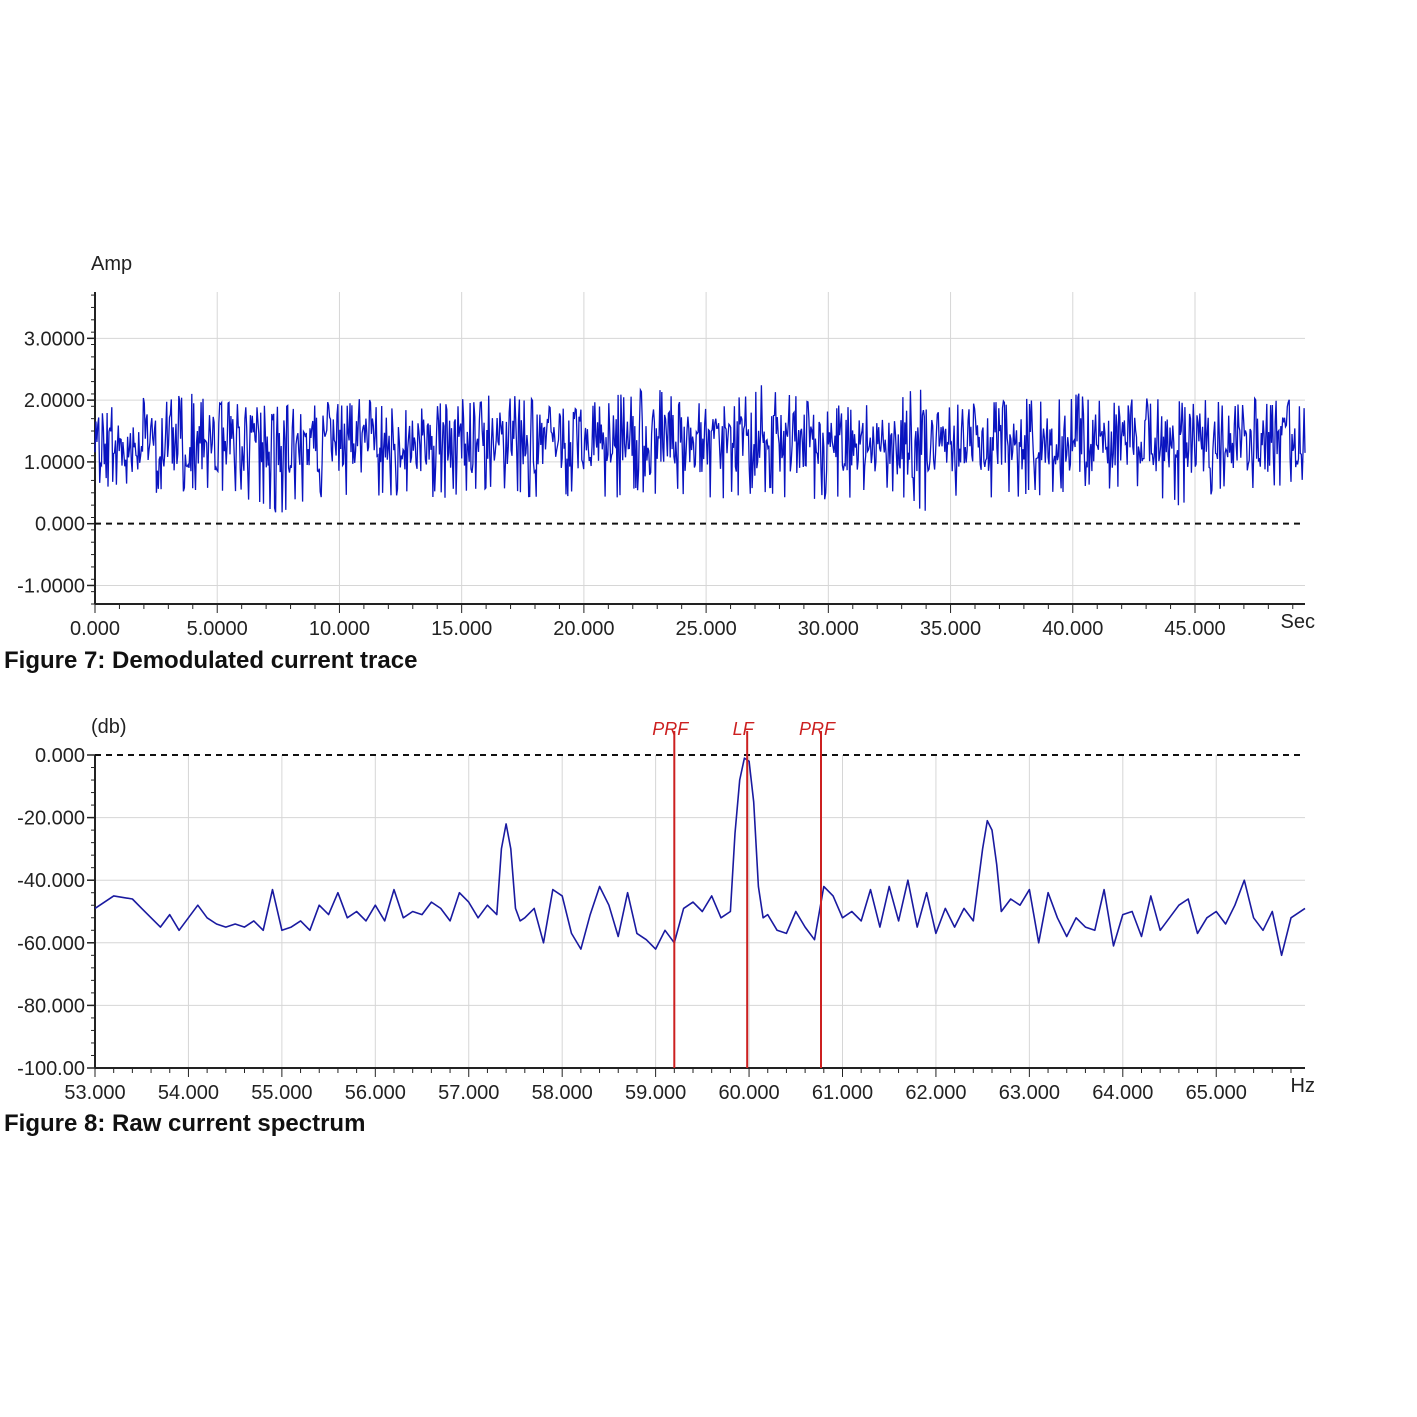  What do you see at coordinates (655, 1093) in the screenshot?
I see `x-tick-label: 59.000` at bounding box center [655, 1093].